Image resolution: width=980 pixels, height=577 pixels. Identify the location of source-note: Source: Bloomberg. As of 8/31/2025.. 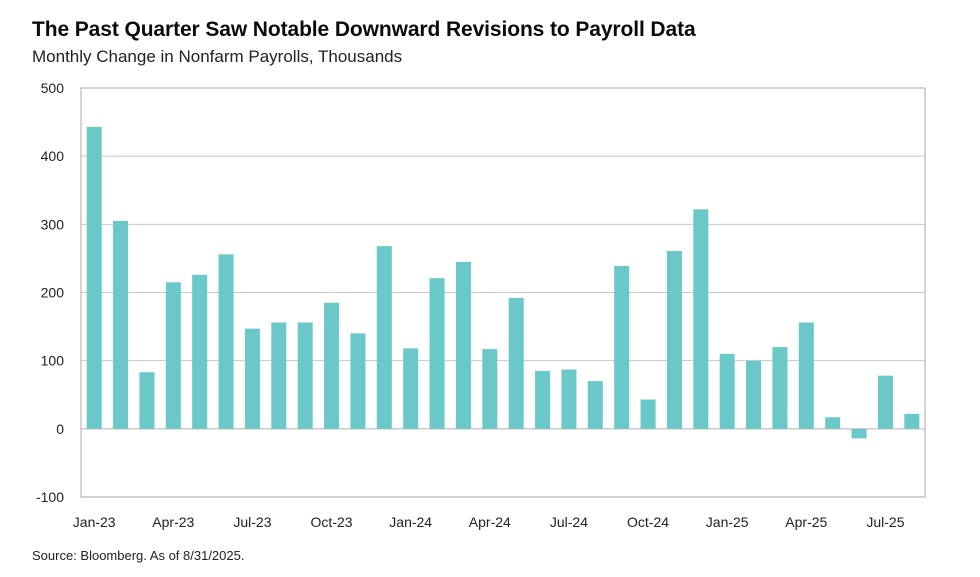
(138, 555).